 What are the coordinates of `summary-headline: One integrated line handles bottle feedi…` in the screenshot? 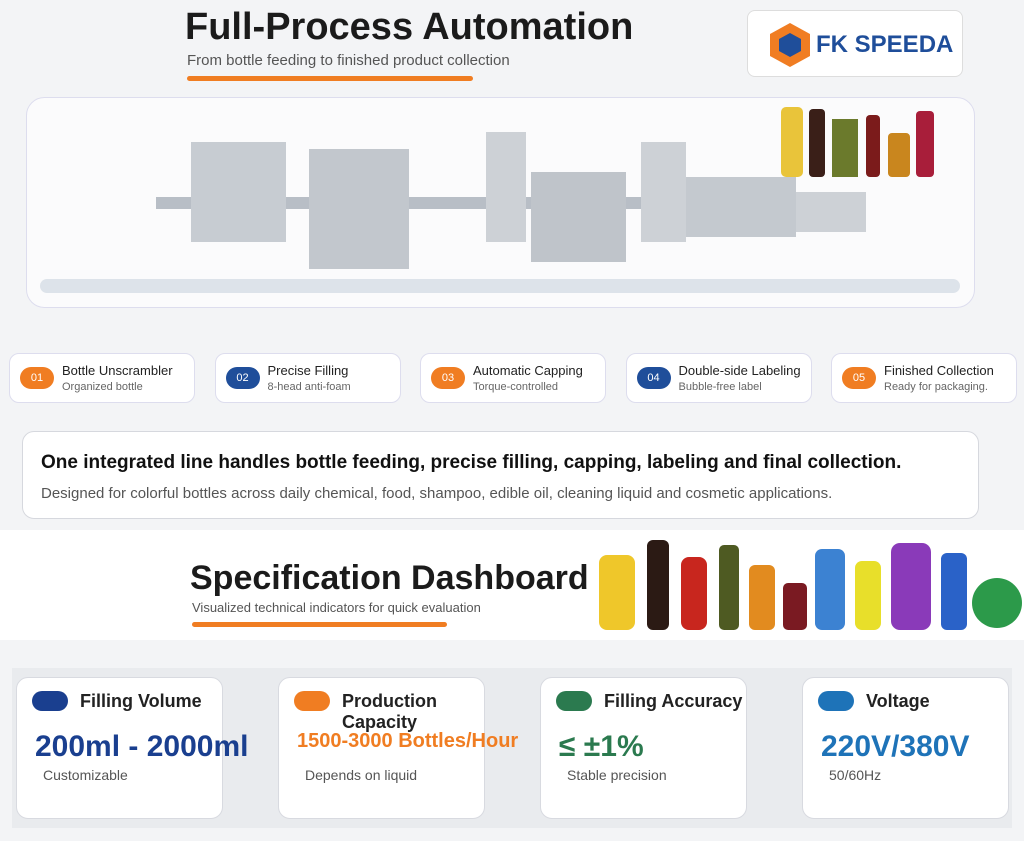 It's located at (471, 462).